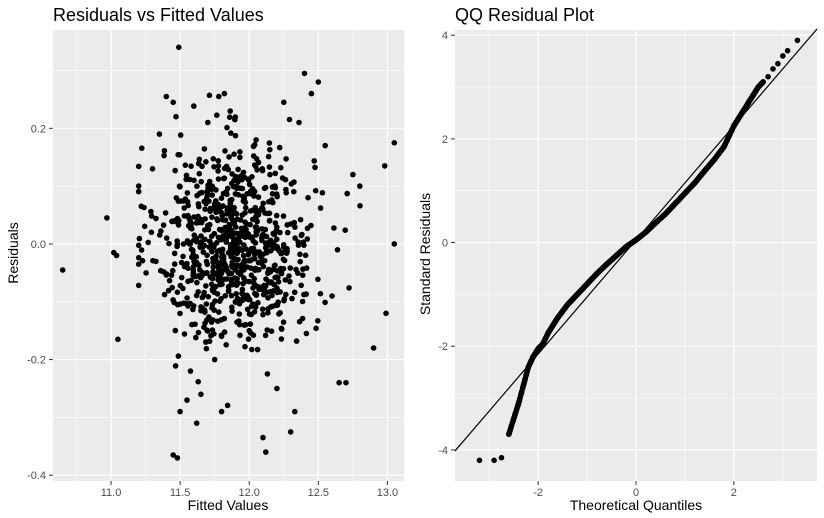 The height and width of the screenshot is (518, 824). What do you see at coordinates (36, 476) in the screenshot?
I see `y-tick-label: -0.4` at bounding box center [36, 476].